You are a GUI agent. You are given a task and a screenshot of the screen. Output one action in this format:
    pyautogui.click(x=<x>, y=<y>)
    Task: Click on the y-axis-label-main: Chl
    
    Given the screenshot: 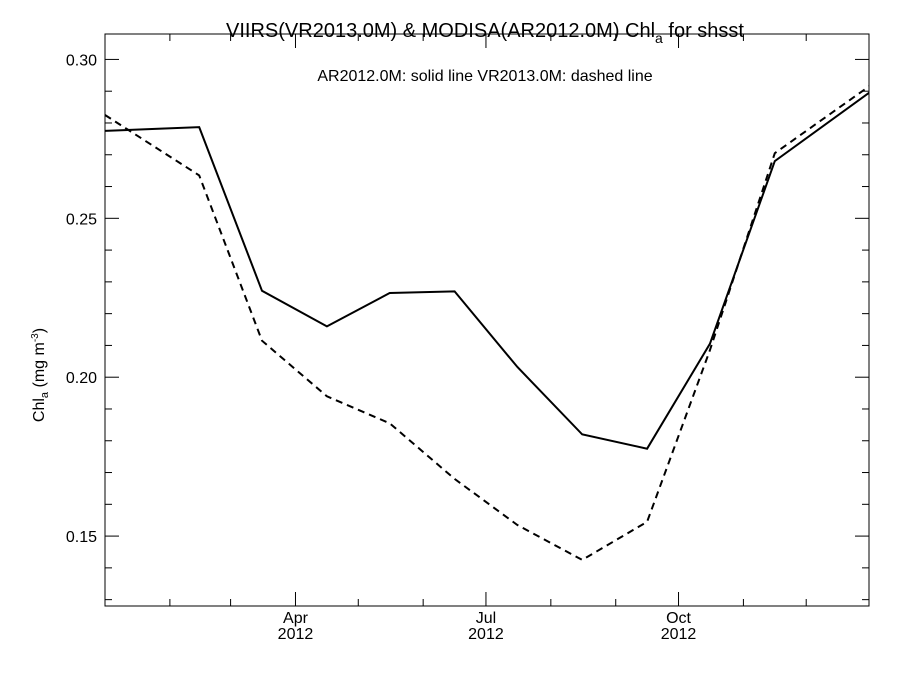 What is the action you would take?
    pyautogui.click(x=39, y=410)
    